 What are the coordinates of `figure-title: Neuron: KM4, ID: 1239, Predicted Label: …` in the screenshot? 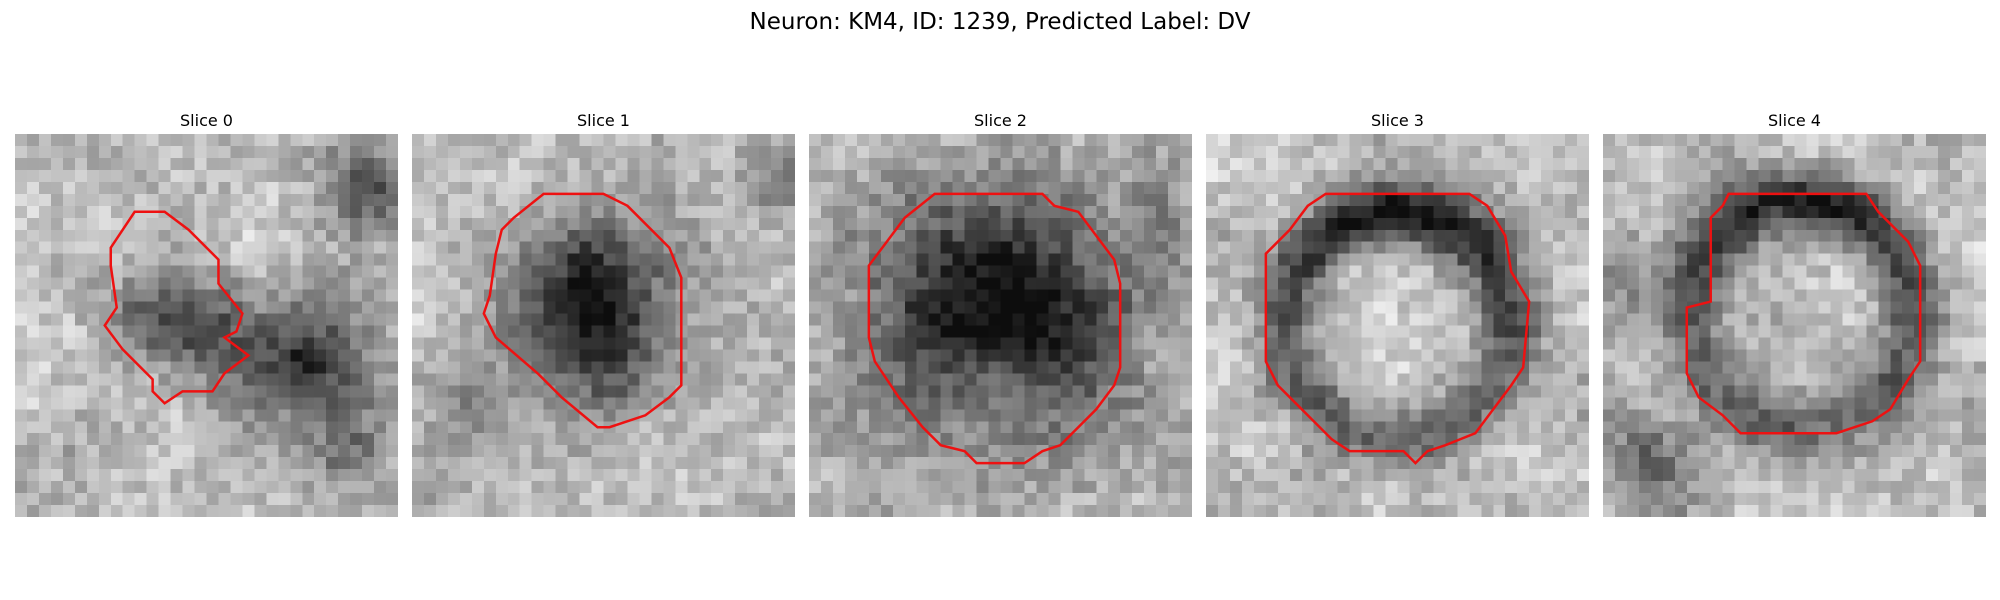 It's located at (1000, 22).